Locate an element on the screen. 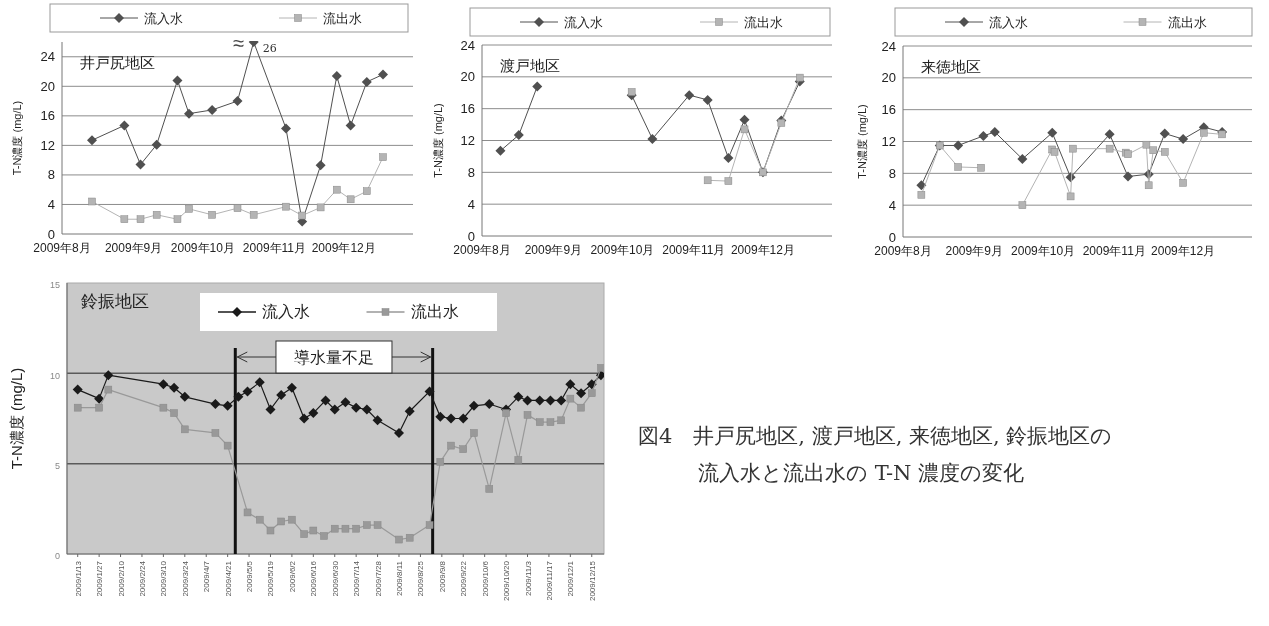  y-tick-label: 10 is located at coordinates (54, 375).